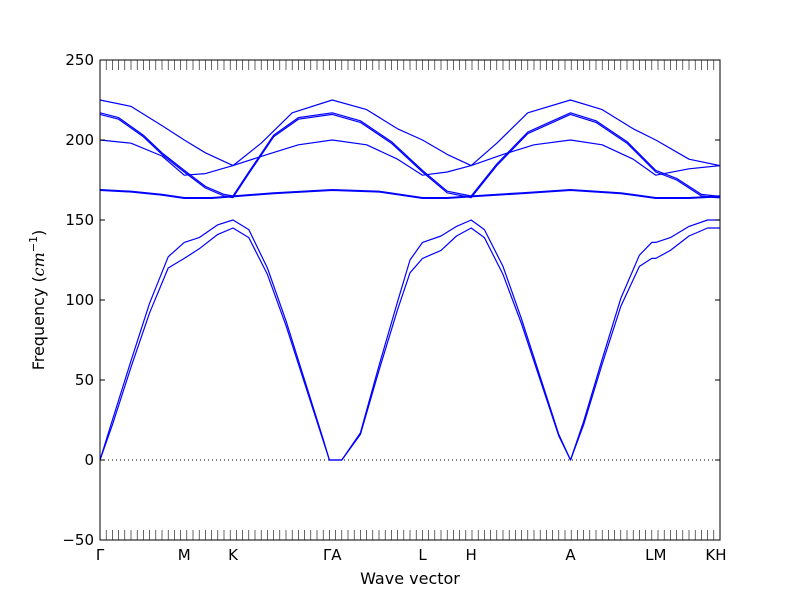 Image resolution: width=800 pixels, height=600 pixels. What do you see at coordinates (100, 555) in the screenshot?
I see `x-tick-label: Γ` at bounding box center [100, 555].